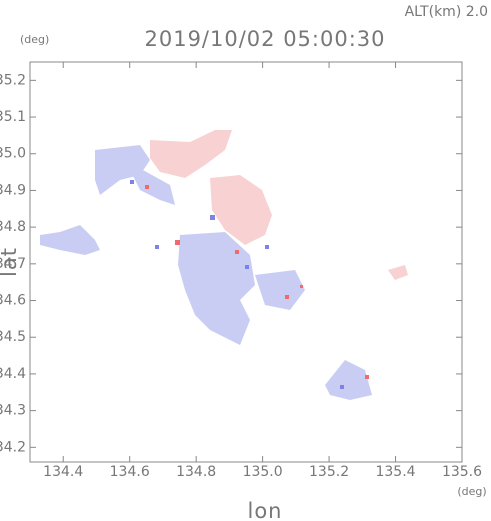 Image resolution: width=491 pixels, height=521 pixels. I want to click on y-tick-label: 34.6, so click(13, 301).